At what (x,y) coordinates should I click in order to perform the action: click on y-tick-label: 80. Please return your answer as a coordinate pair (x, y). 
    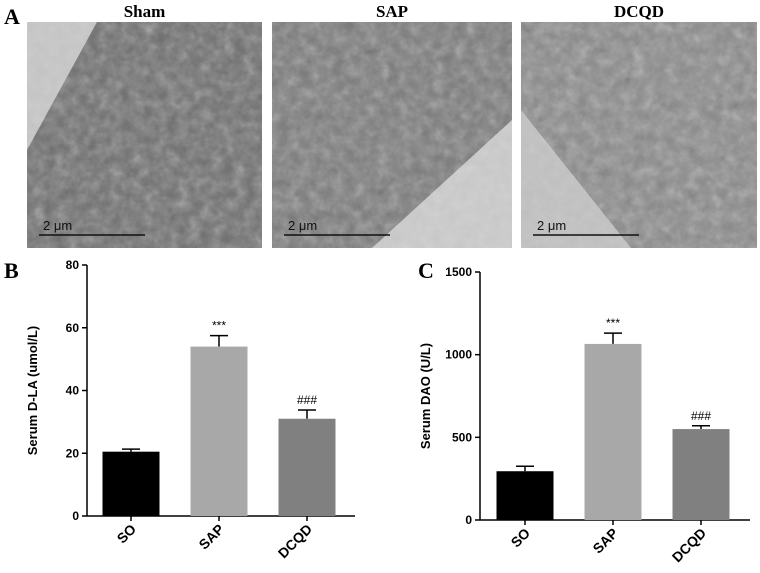
    Looking at the image, I should click on (73, 265).